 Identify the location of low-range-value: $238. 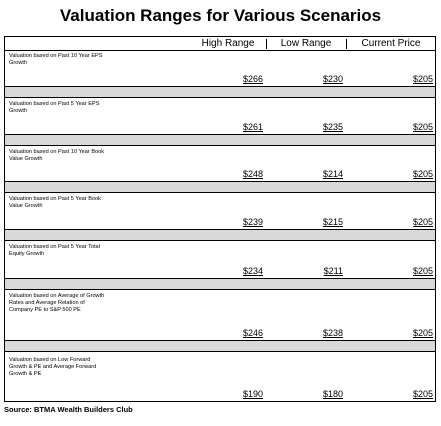
(332, 333).